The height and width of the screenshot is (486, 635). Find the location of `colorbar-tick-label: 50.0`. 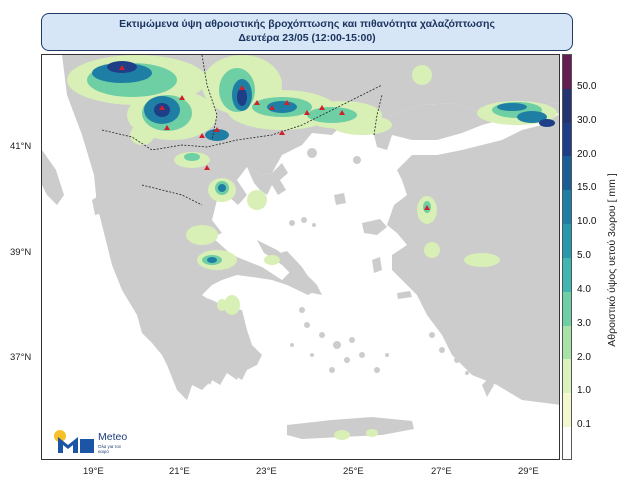

colorbar-tick-label: 50.0 is located at coordinates (587, 86).